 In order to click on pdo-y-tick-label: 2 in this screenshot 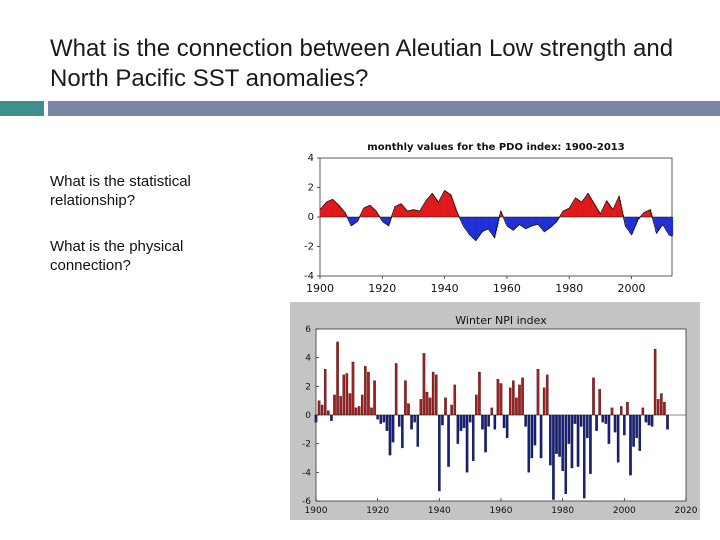, I will do `click(311, 188)`.